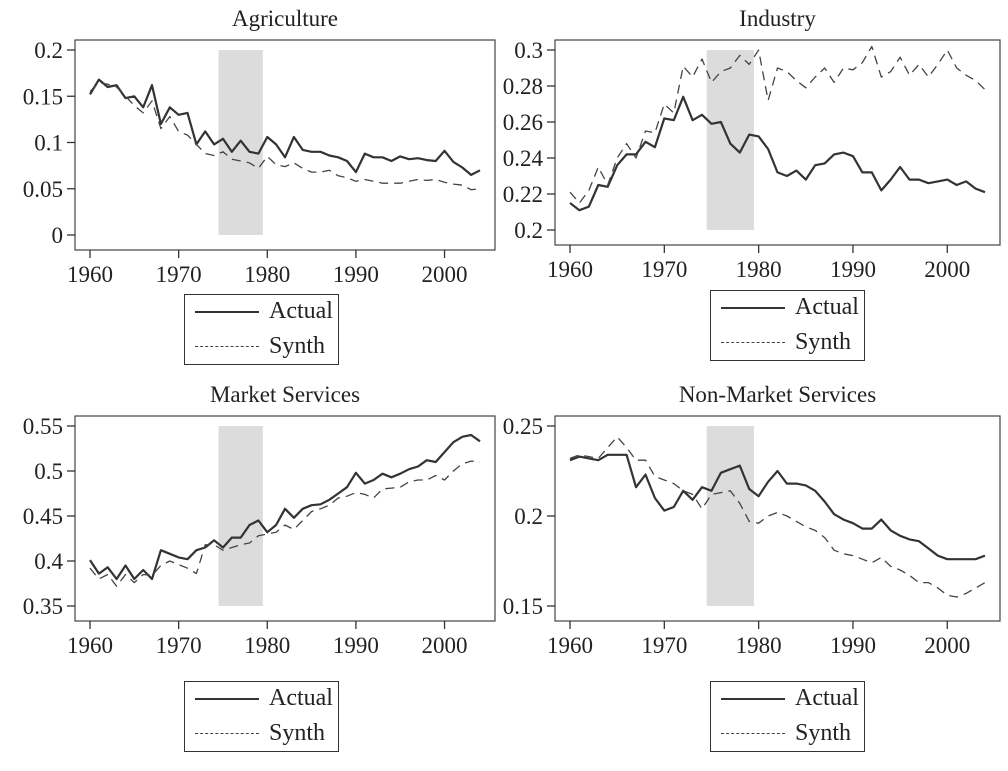 The width and height of the screenshot is (1008, 771). Describe the element at coordinates (523, 426) in the screenshot. I see `y-tick-label: 0.25` at that location.